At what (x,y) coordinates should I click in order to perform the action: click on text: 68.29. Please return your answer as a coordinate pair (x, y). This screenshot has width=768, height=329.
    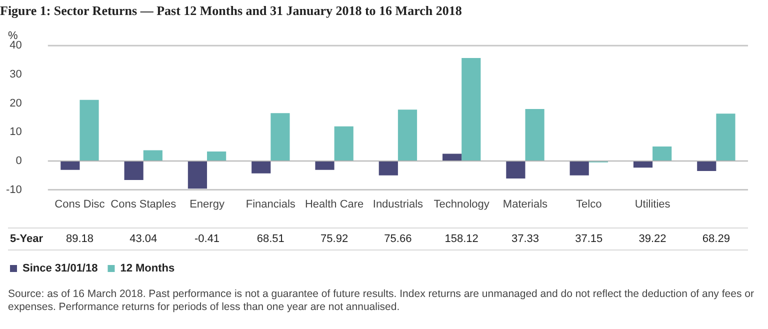
    Looking at the image, I should click on (716, 239).